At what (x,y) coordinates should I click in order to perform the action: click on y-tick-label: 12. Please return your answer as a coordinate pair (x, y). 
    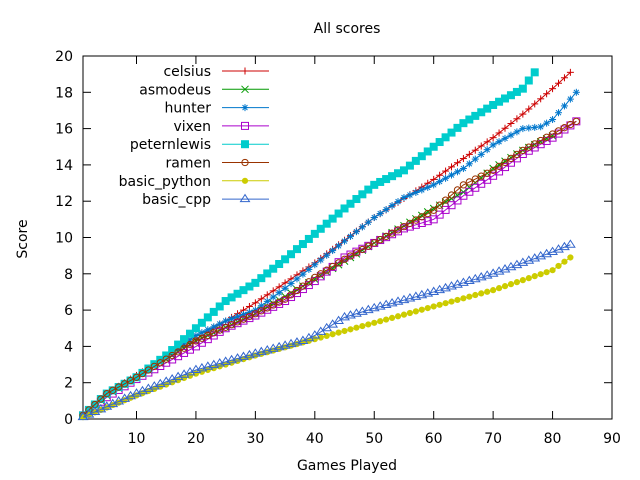
    Looking at the image, I should click on (64, 202).